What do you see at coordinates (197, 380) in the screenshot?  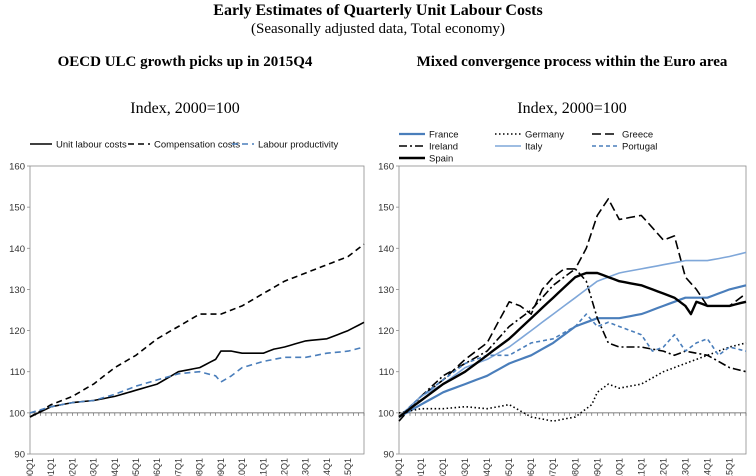 I see `series-line-labour-productivity` at bounding box center [197, 380].